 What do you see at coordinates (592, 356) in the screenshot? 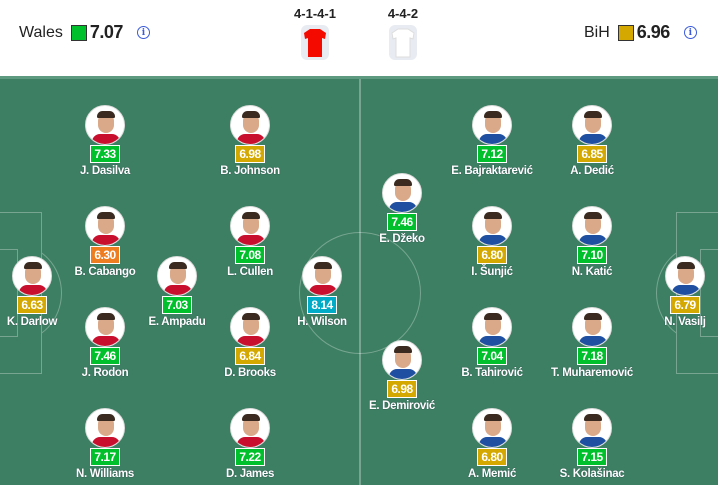
I see `player-rating: 7.18` at bounding box center [592, 356].